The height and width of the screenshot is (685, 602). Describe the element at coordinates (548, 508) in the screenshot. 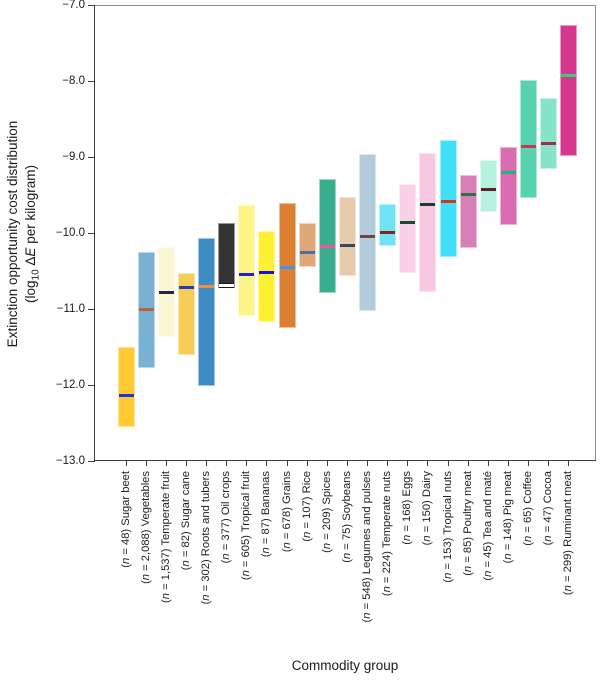

I see `x-label-cocoa: (n = 47) Cocoa` at that location.